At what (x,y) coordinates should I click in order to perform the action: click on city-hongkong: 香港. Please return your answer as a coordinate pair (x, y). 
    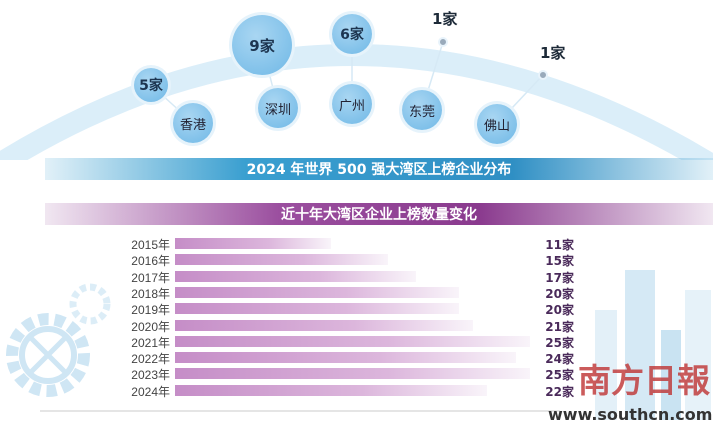
    Looking at the image, I should click on (193, 123).